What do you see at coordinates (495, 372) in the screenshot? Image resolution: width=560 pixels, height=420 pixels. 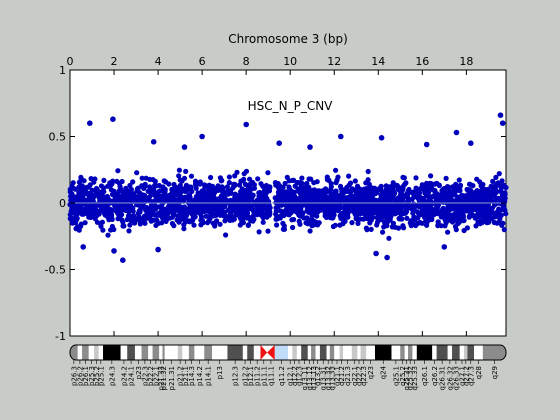 I see `band-label: q29` at bounding box center [495, 372].